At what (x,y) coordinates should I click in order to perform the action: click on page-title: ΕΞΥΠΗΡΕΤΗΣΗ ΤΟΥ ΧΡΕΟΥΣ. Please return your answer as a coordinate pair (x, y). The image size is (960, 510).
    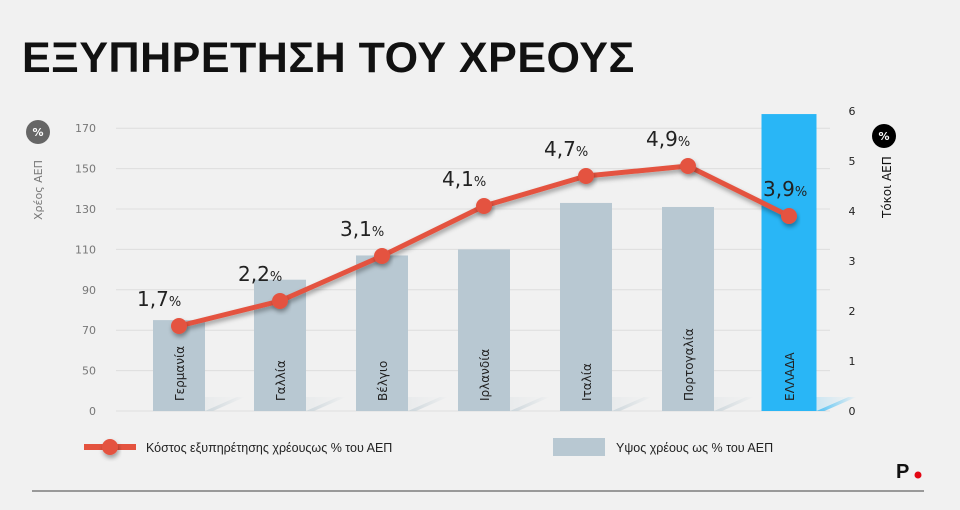
    Looking at the image, I should click on (328, 58).